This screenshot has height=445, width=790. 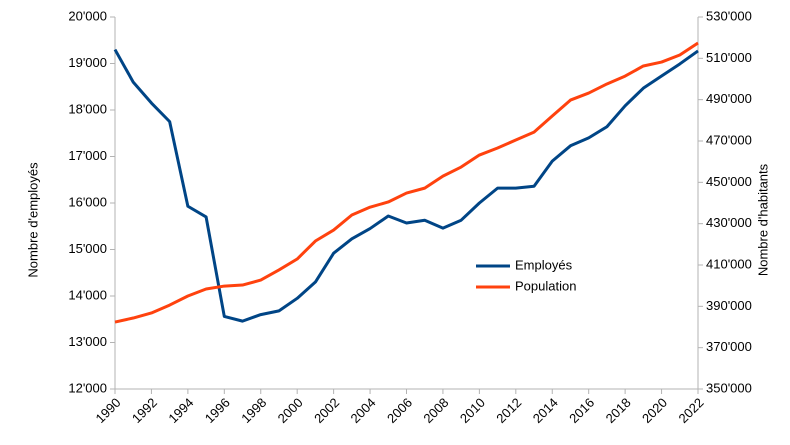 What do you see at coordinates (729, 222) in the screenshot?
I see `y2-tick-label: 430'000` at bounding box center [729, 222].